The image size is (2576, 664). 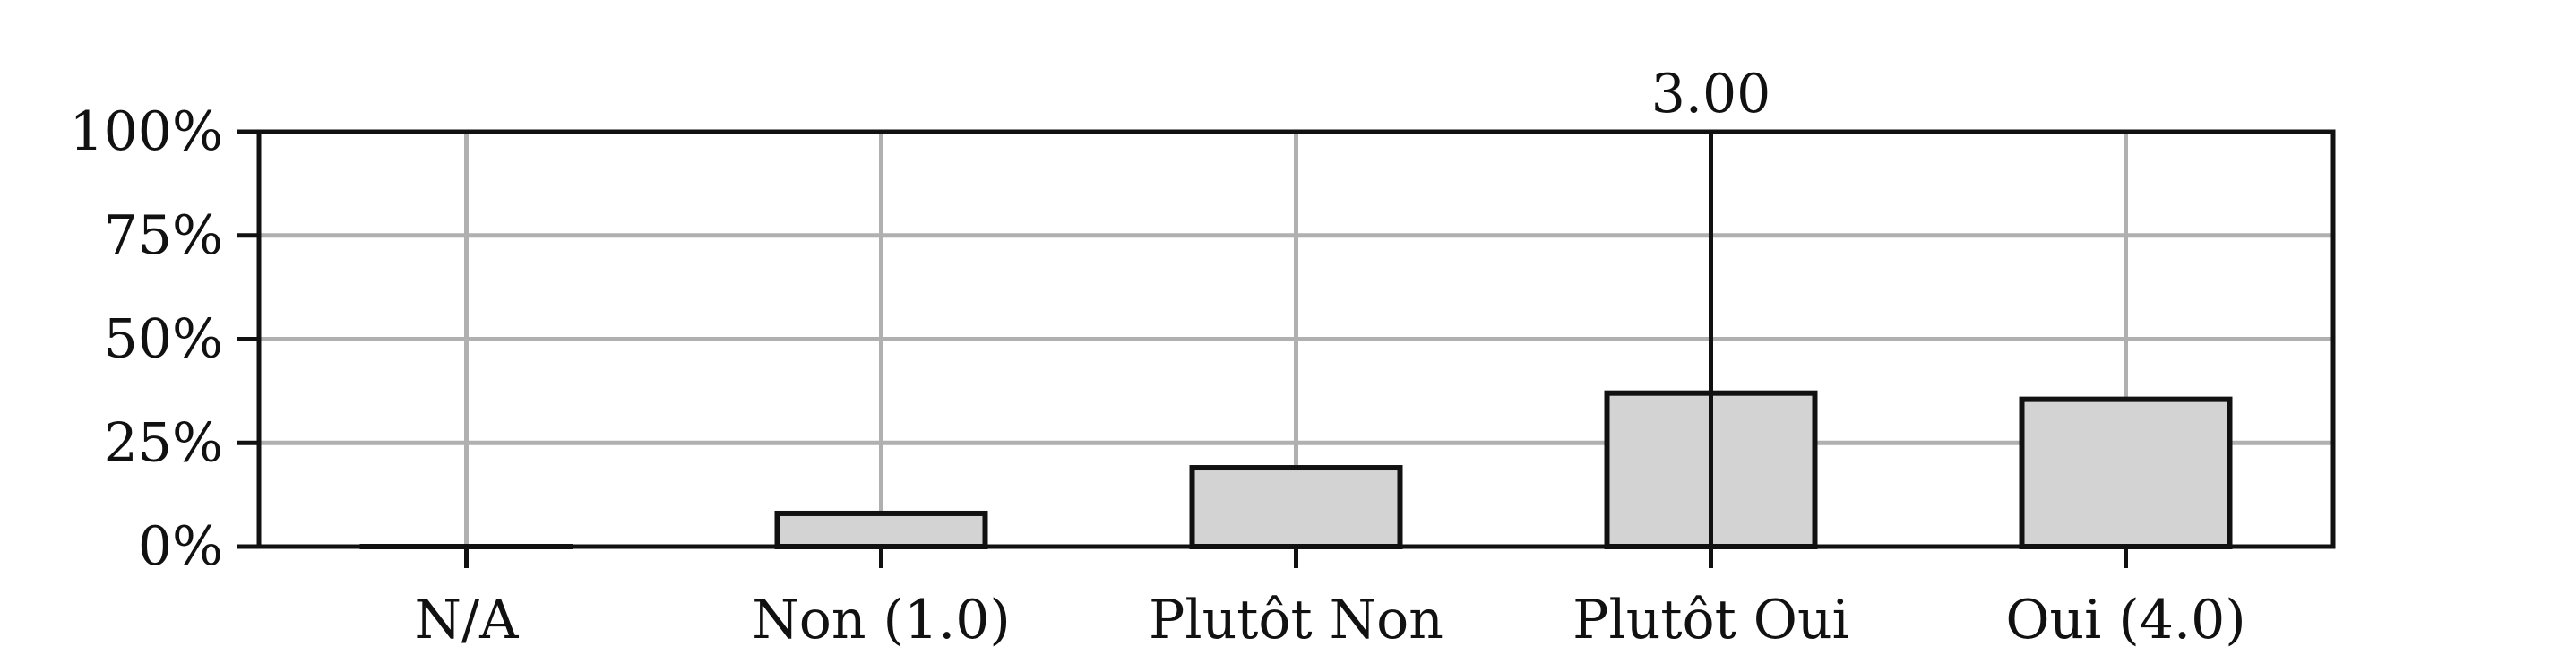 What do you see at coordinates (882, 620) in the screenshot?
I see `x-tick-label: Non (1.0)` at bounding box center [882, 620].